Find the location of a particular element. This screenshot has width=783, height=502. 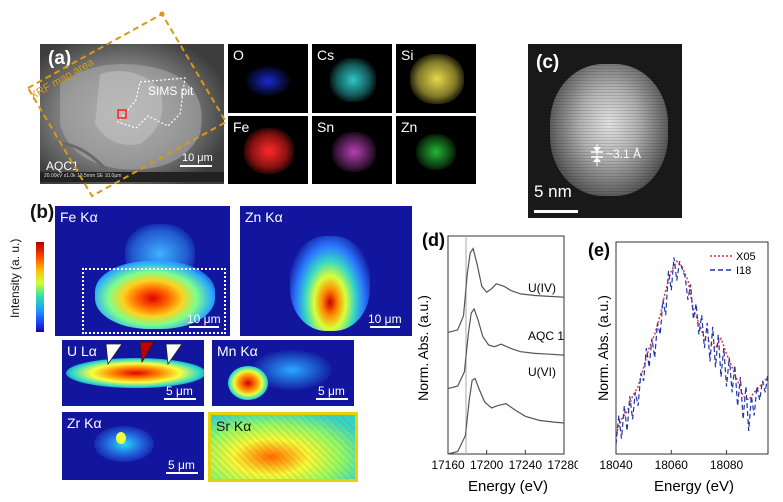

element-tile-sn: Sn is located at coordinates (352, 150).